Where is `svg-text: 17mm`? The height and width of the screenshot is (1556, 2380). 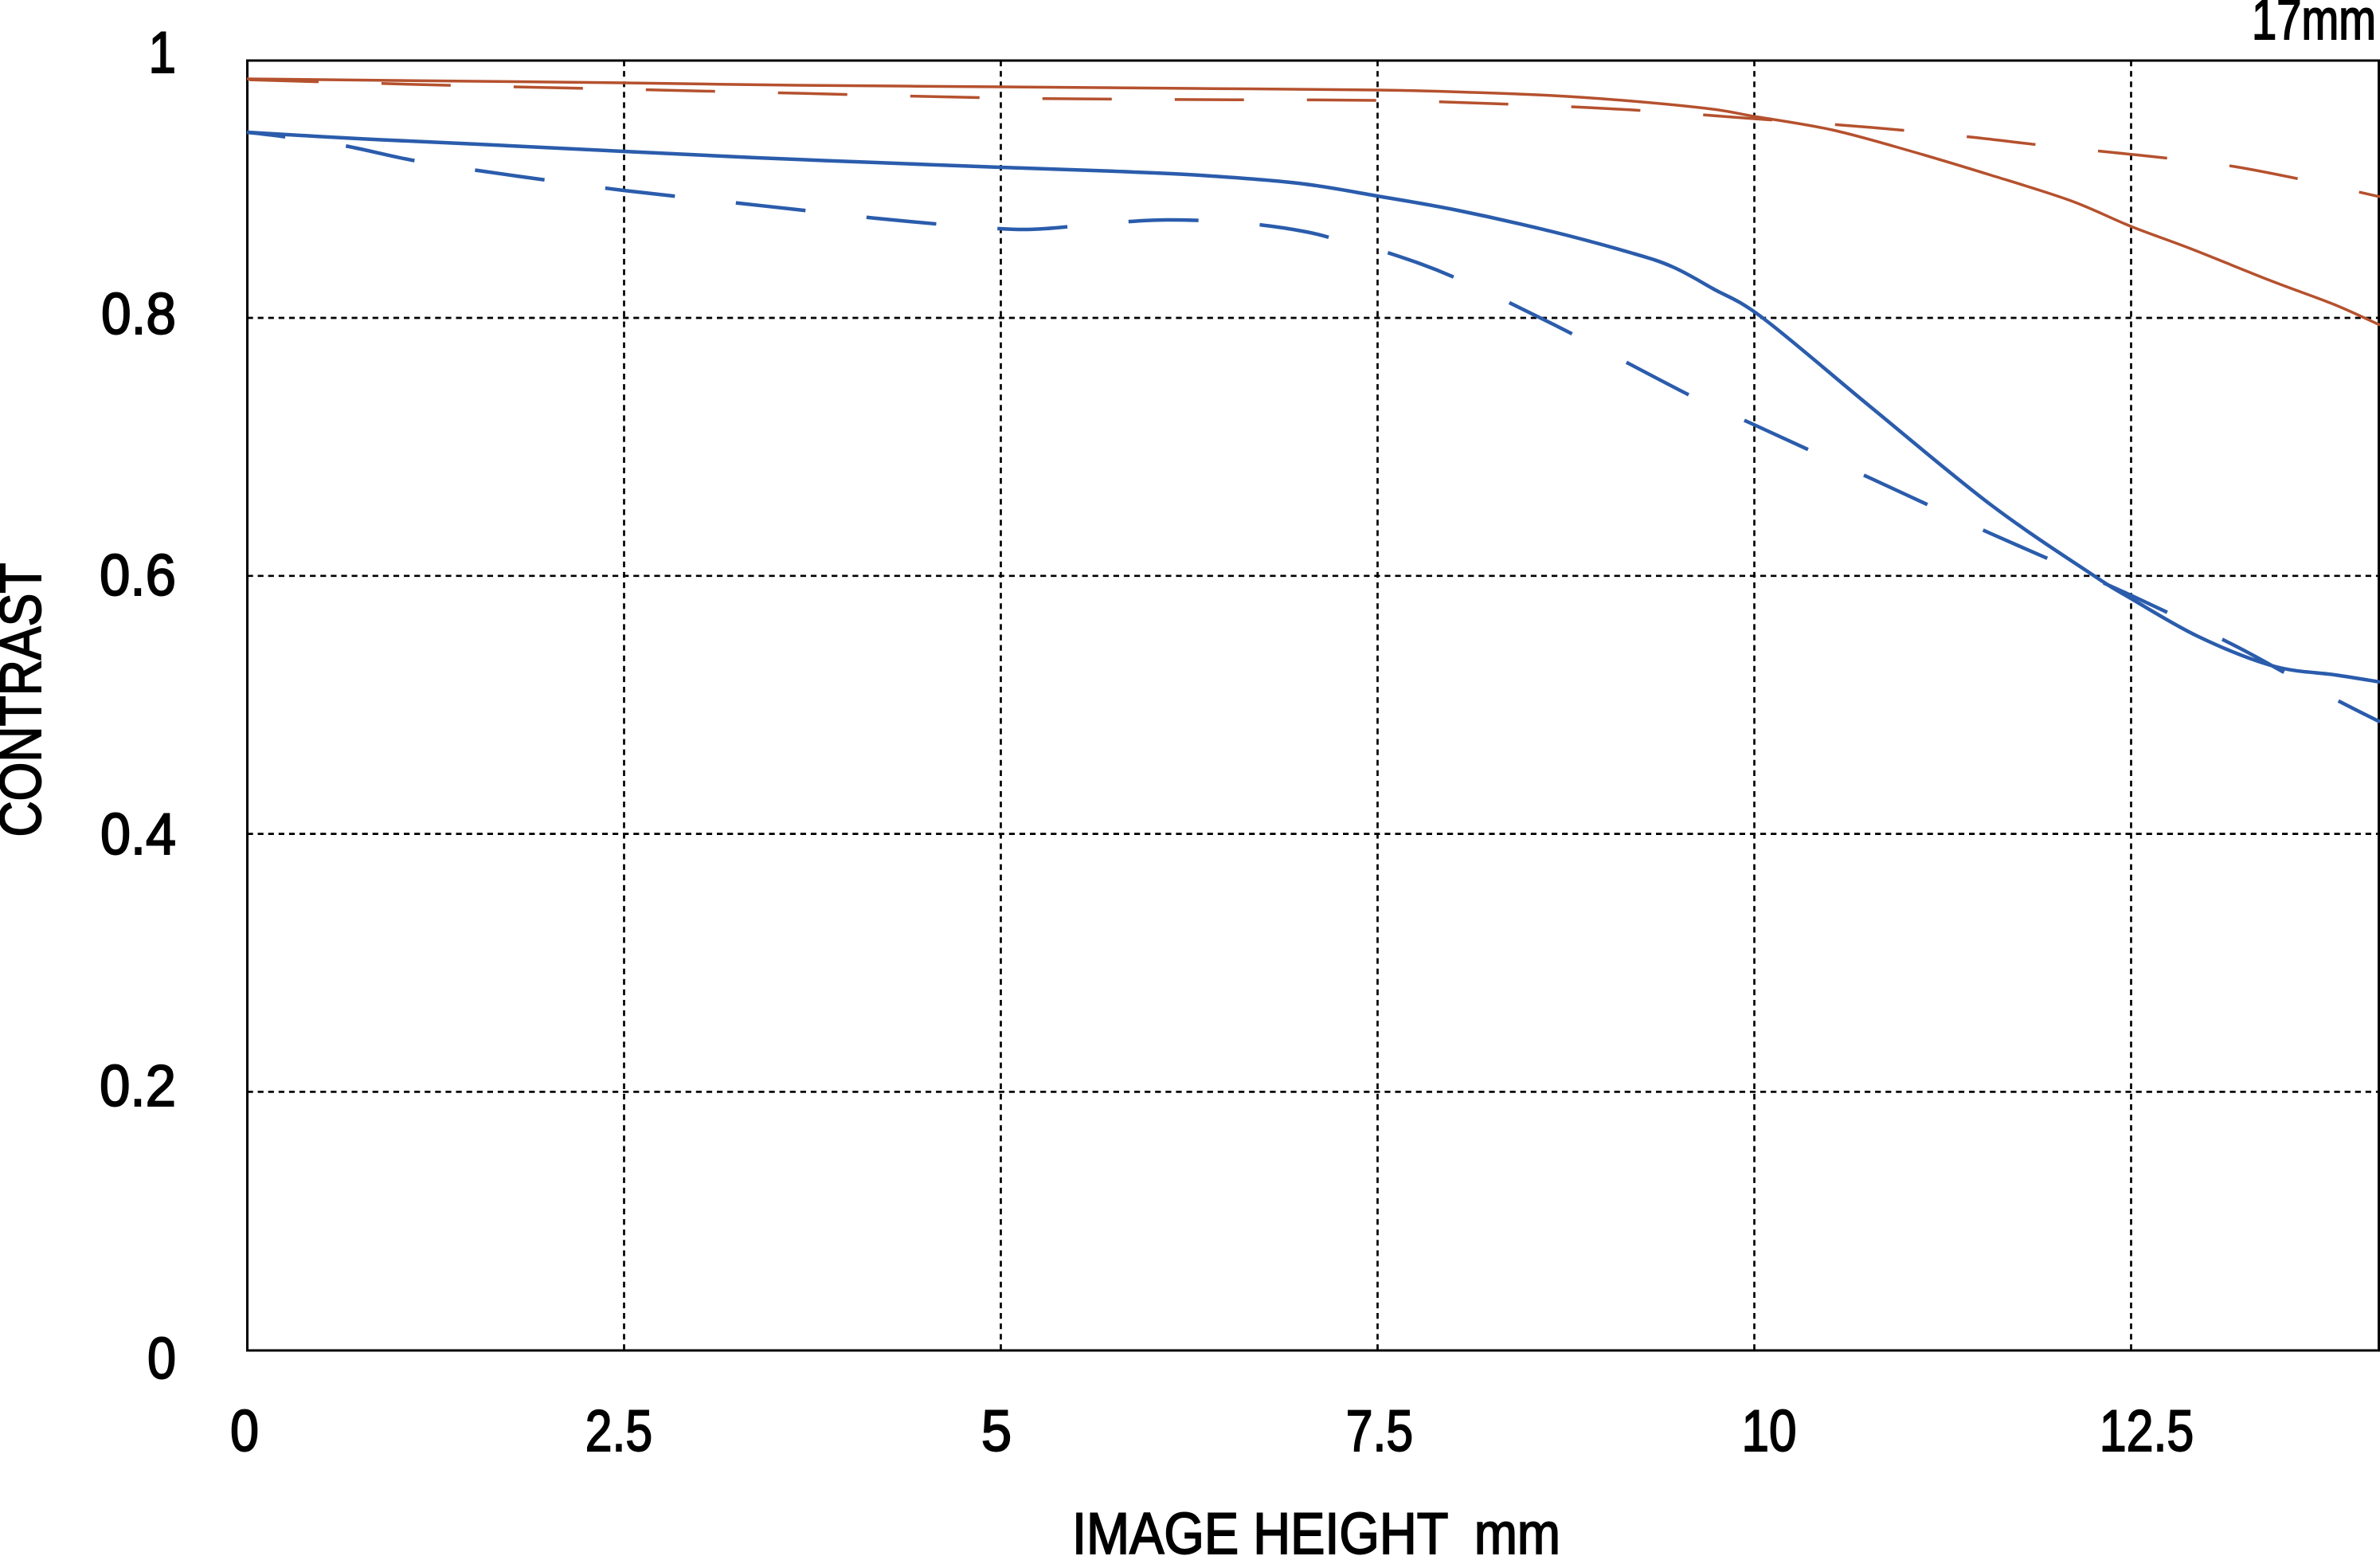 svg-text: 17mm is located at coordinates (2314, 26).